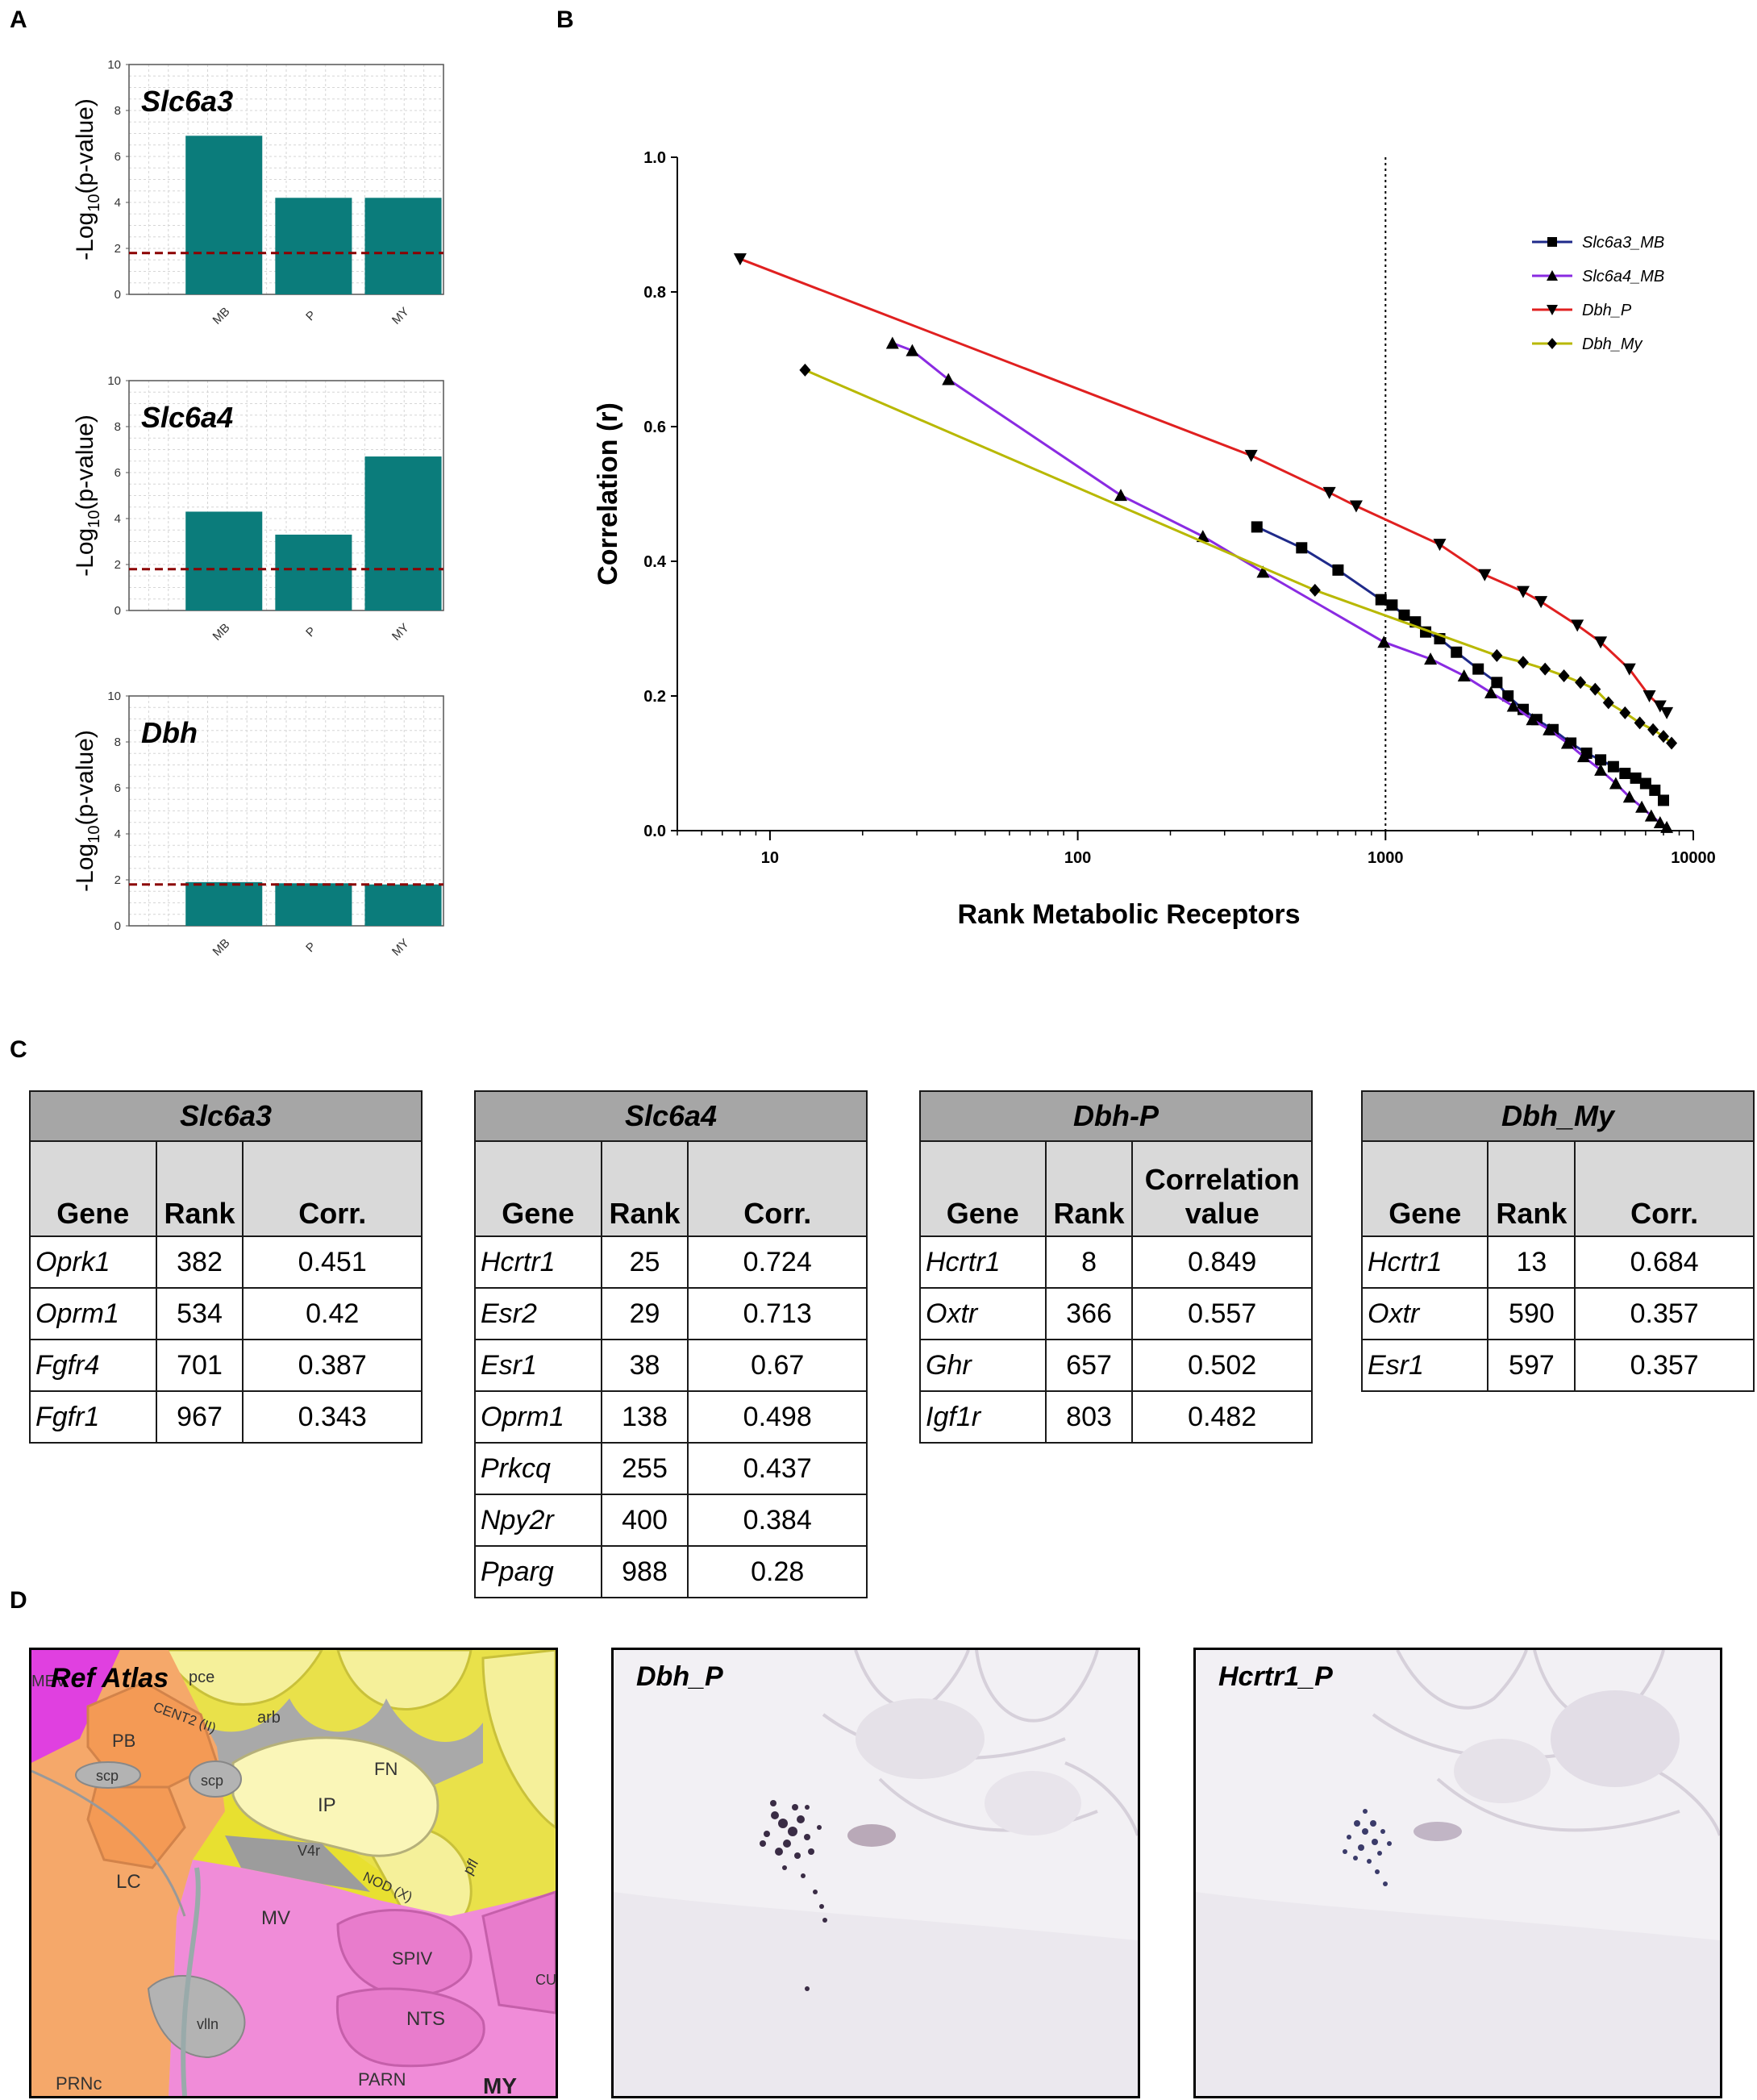  What do you see at coordinates (1558, 1116) in the screenshot?
I see `table-title: Dbh_My` at bounding box center [1558, 1116].